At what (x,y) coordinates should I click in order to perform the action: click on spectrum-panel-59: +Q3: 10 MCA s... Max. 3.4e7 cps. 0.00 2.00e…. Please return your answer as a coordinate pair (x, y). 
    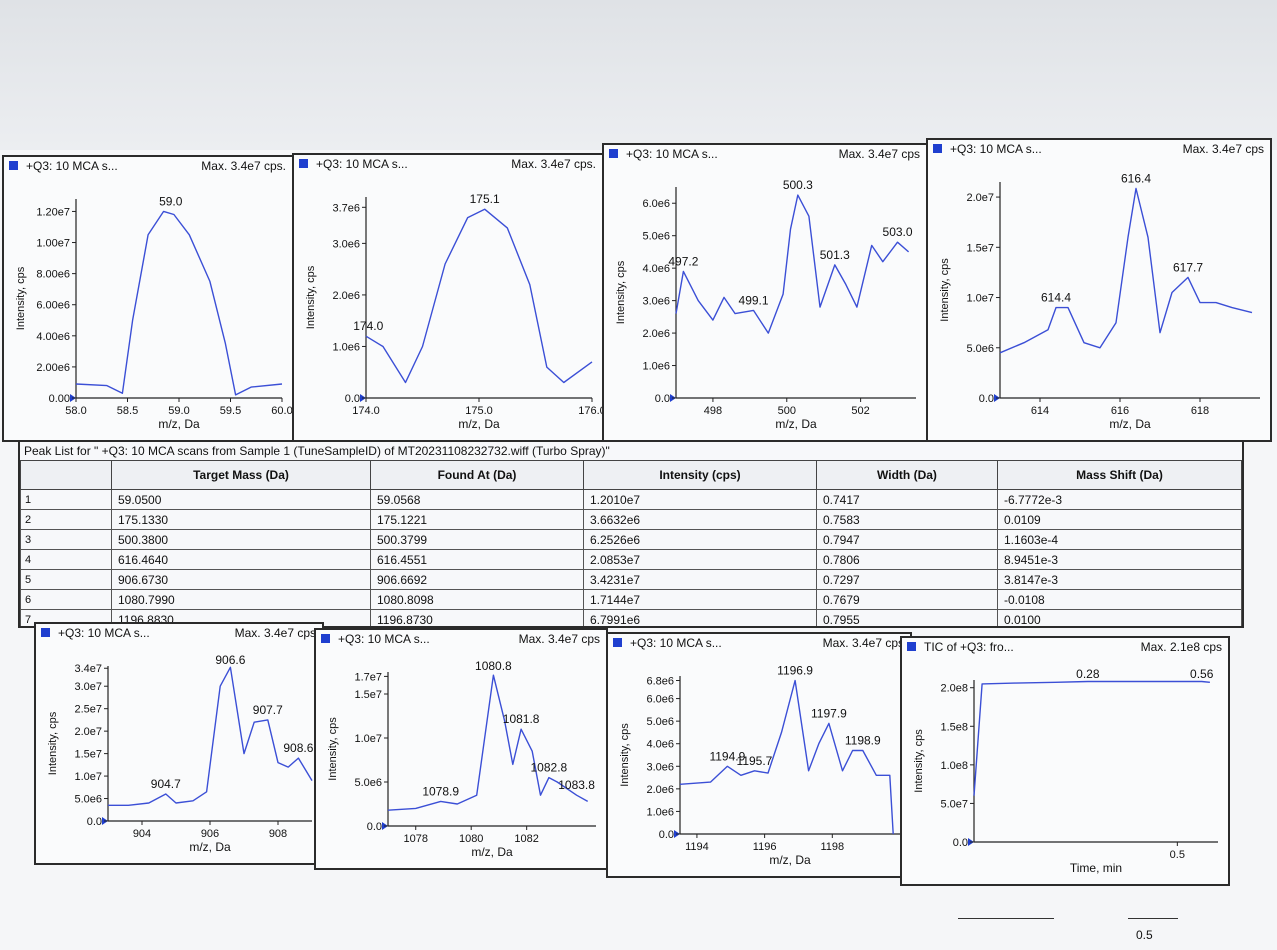
    Looking at the image, I should click on (148, 298).